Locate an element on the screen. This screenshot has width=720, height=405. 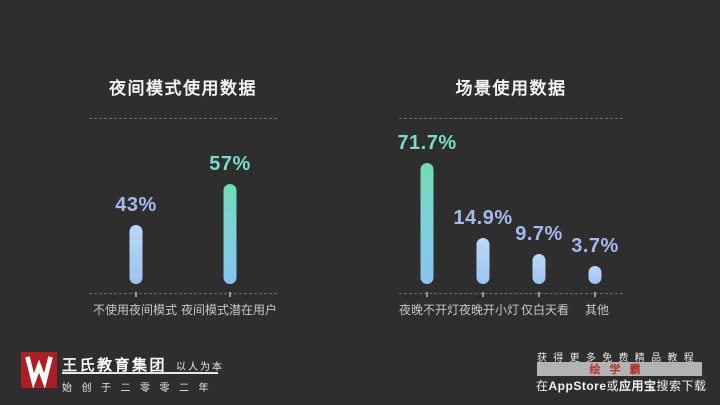
chart-x-axis-labels: 夜晚不开灯 夜晚开小灯 仅白天看 其他 is located at coordinates (511, 309).